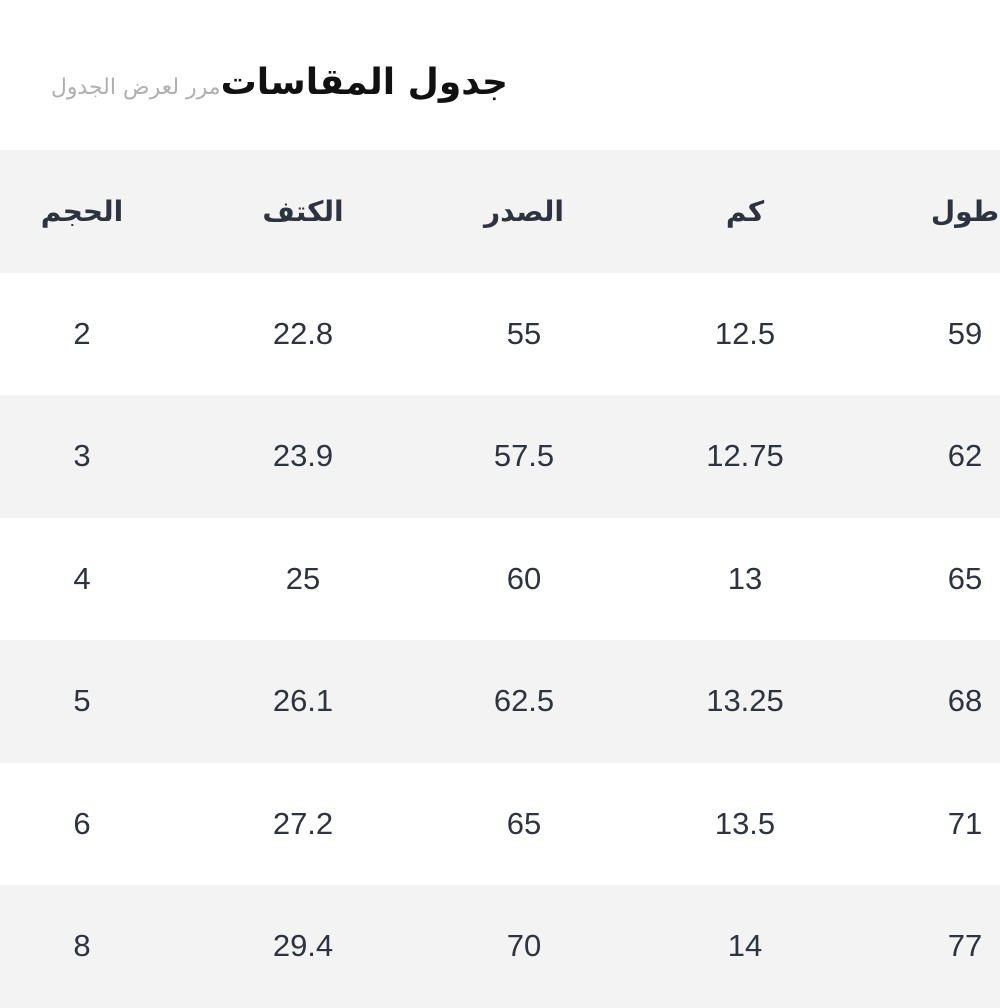 The image size is (1000, 1008). What do you see at coordinates (82, 456) in the screenshot?
I see `cell-size: 3` at bounding box center [82, 456].